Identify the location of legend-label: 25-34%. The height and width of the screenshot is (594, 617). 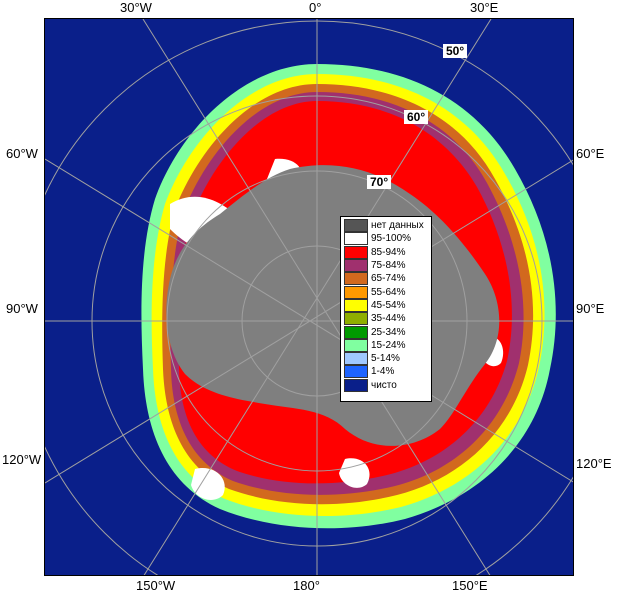
(388, 332).